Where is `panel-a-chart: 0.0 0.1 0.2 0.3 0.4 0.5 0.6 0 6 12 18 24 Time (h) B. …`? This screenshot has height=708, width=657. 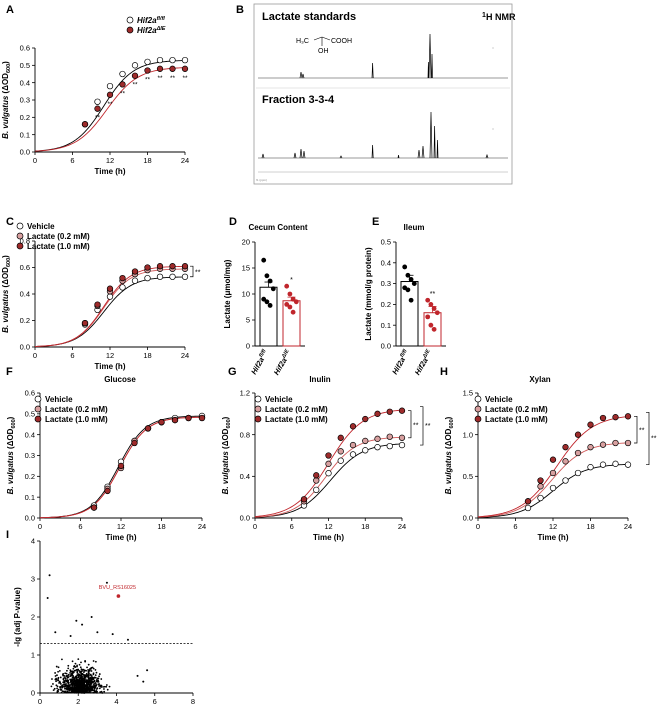
panel-a-chart: 0.0 0.1 0.2 0.3 0.4 0.5 0.6 0 6 12 18 24 Time (h) B. … is located at coordinates (95, 96).